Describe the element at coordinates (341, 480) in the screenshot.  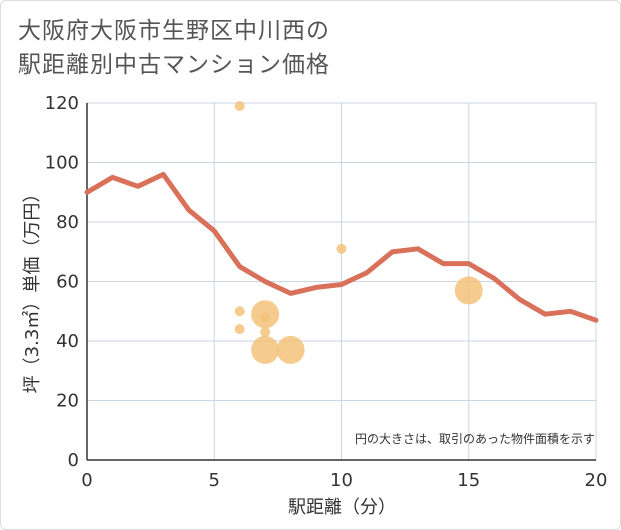
I see `x-tick-label: 10` at that location.